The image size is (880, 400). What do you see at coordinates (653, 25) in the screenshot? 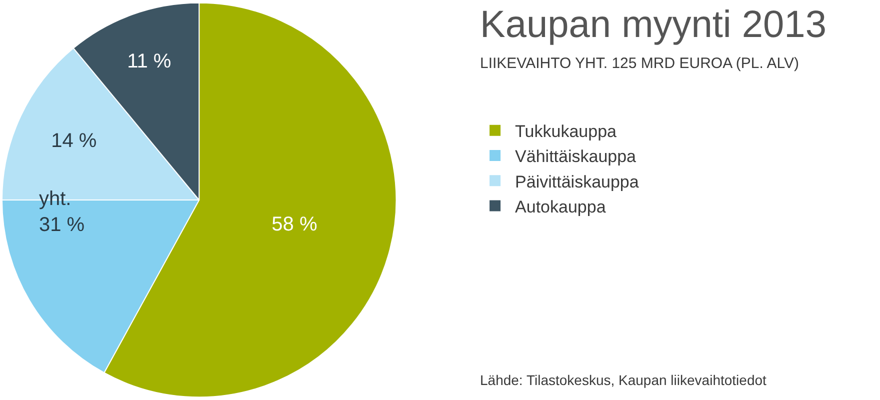
I see `chart-title: Kaupan myynti 2013` at bounding box center [653, 25].